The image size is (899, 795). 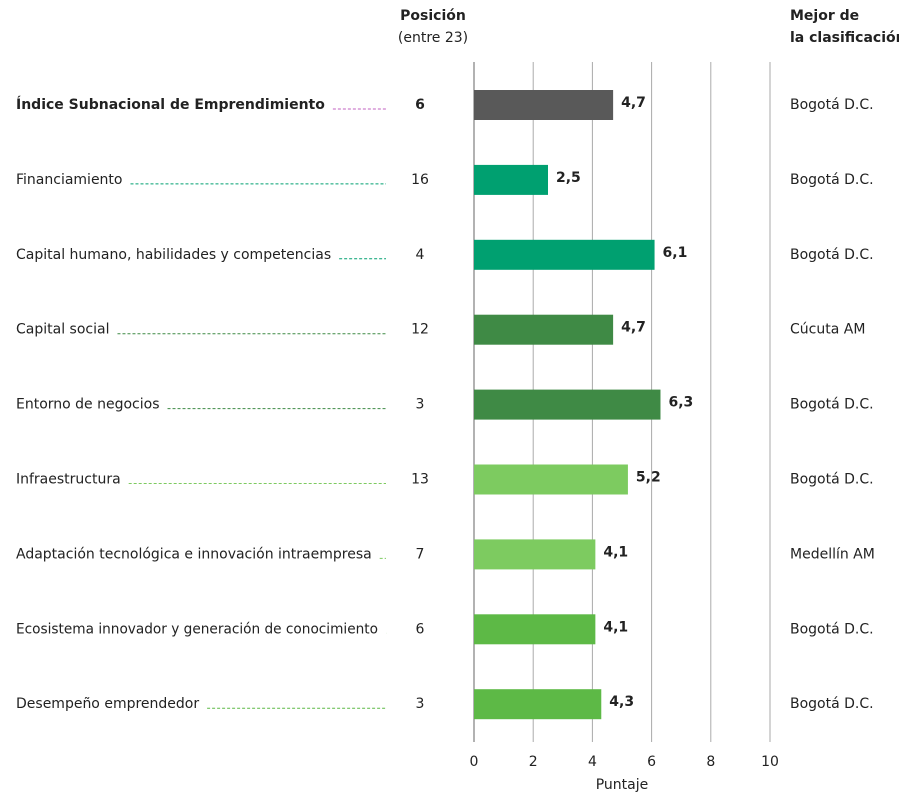 I want to click on value-label: 2,5, so click(x=568, y=178).